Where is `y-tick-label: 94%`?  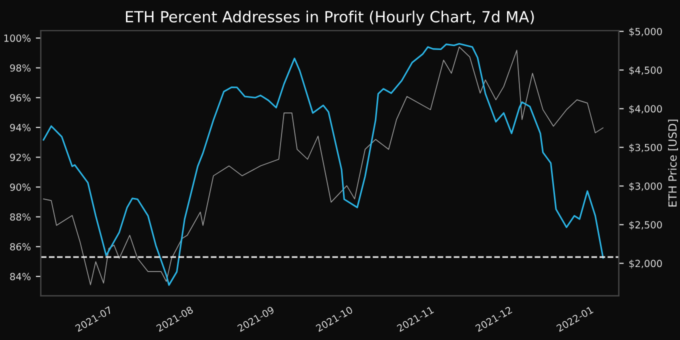
y-tick-label: 94% is located at coordinates (20, 128).